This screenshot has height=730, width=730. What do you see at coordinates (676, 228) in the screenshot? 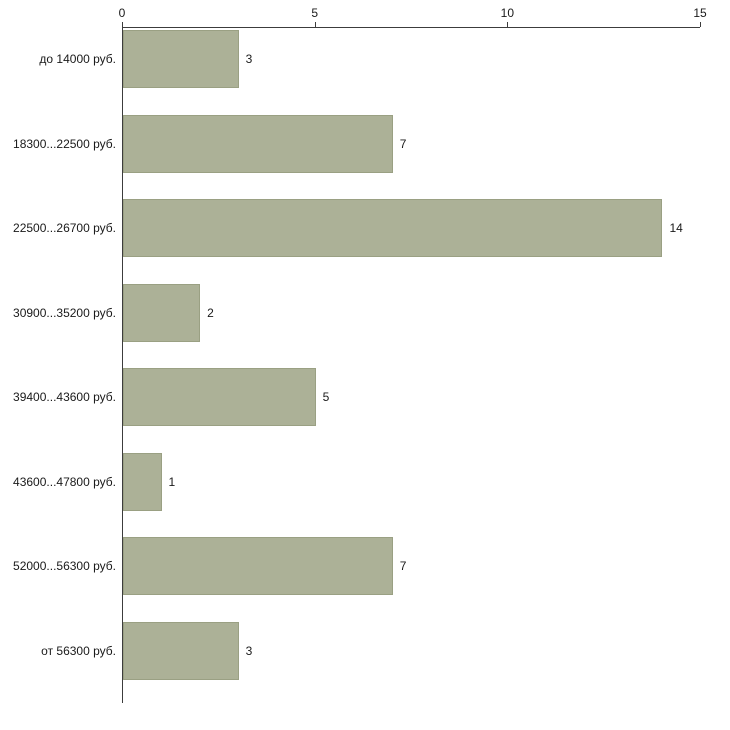
I see `bar-value-label: 14` at bounding box center [676, 228].